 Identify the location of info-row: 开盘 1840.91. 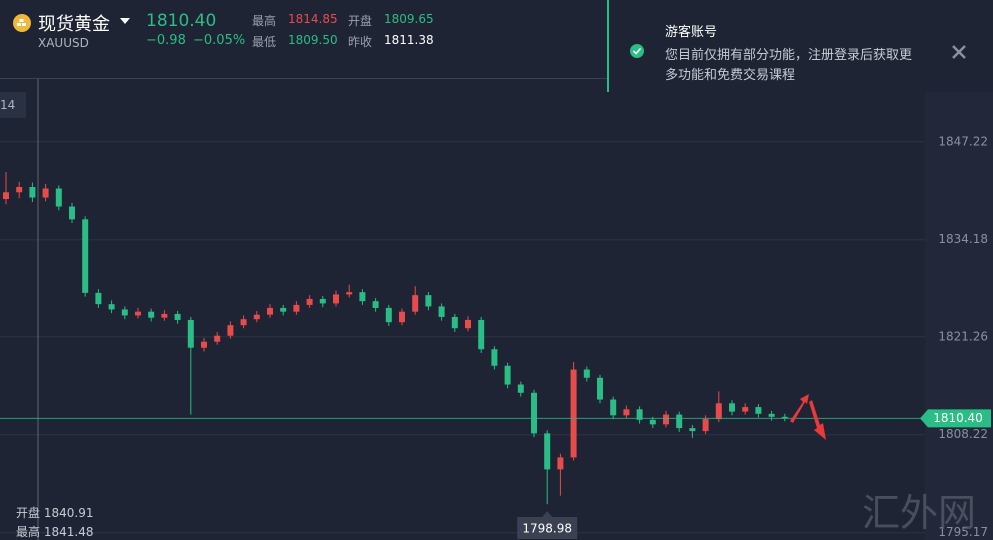
(54, 512).